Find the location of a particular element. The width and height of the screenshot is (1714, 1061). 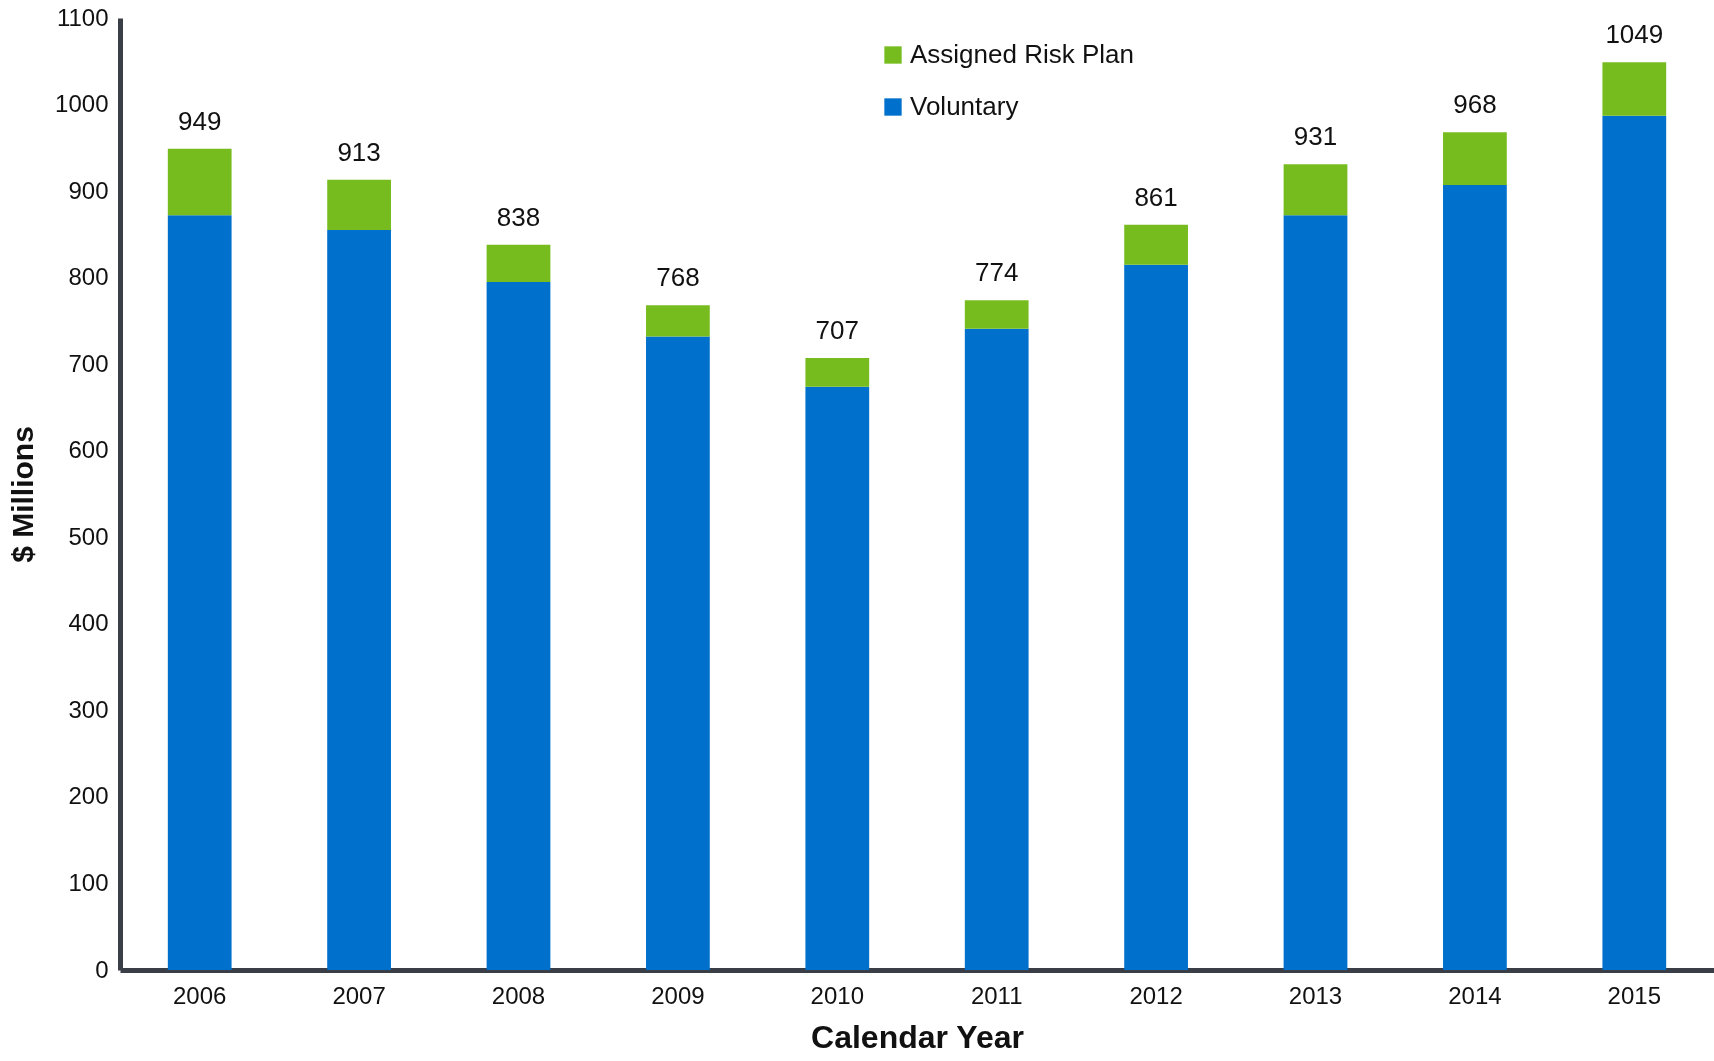

x-tick-label: 2012 is located at coordinates (1156, 995).